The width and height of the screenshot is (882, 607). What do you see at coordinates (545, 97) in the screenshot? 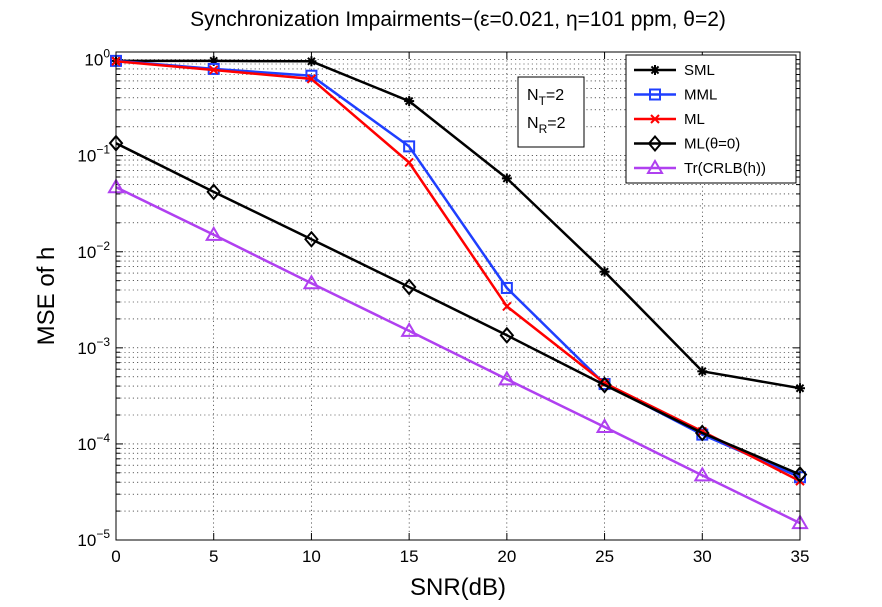
I see `annotation-nt: NT=2` at bounding box center [545, 97].